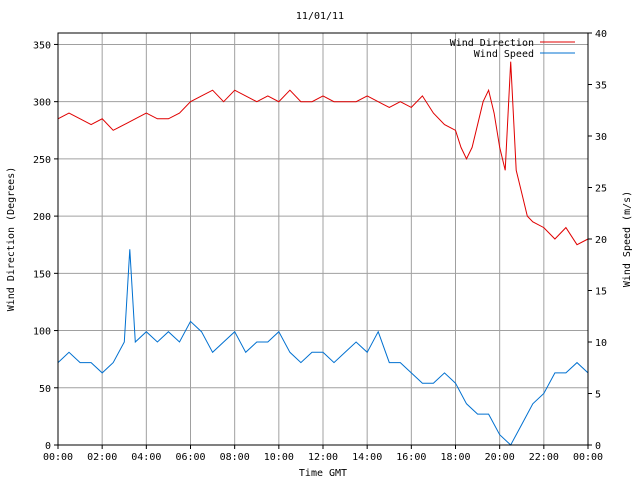 The image size is (640, 480). What do you see at coordinates (601, 292) in the screenshot?
I see `y-right-tick-label: 15` at bounding box center [601, 292].